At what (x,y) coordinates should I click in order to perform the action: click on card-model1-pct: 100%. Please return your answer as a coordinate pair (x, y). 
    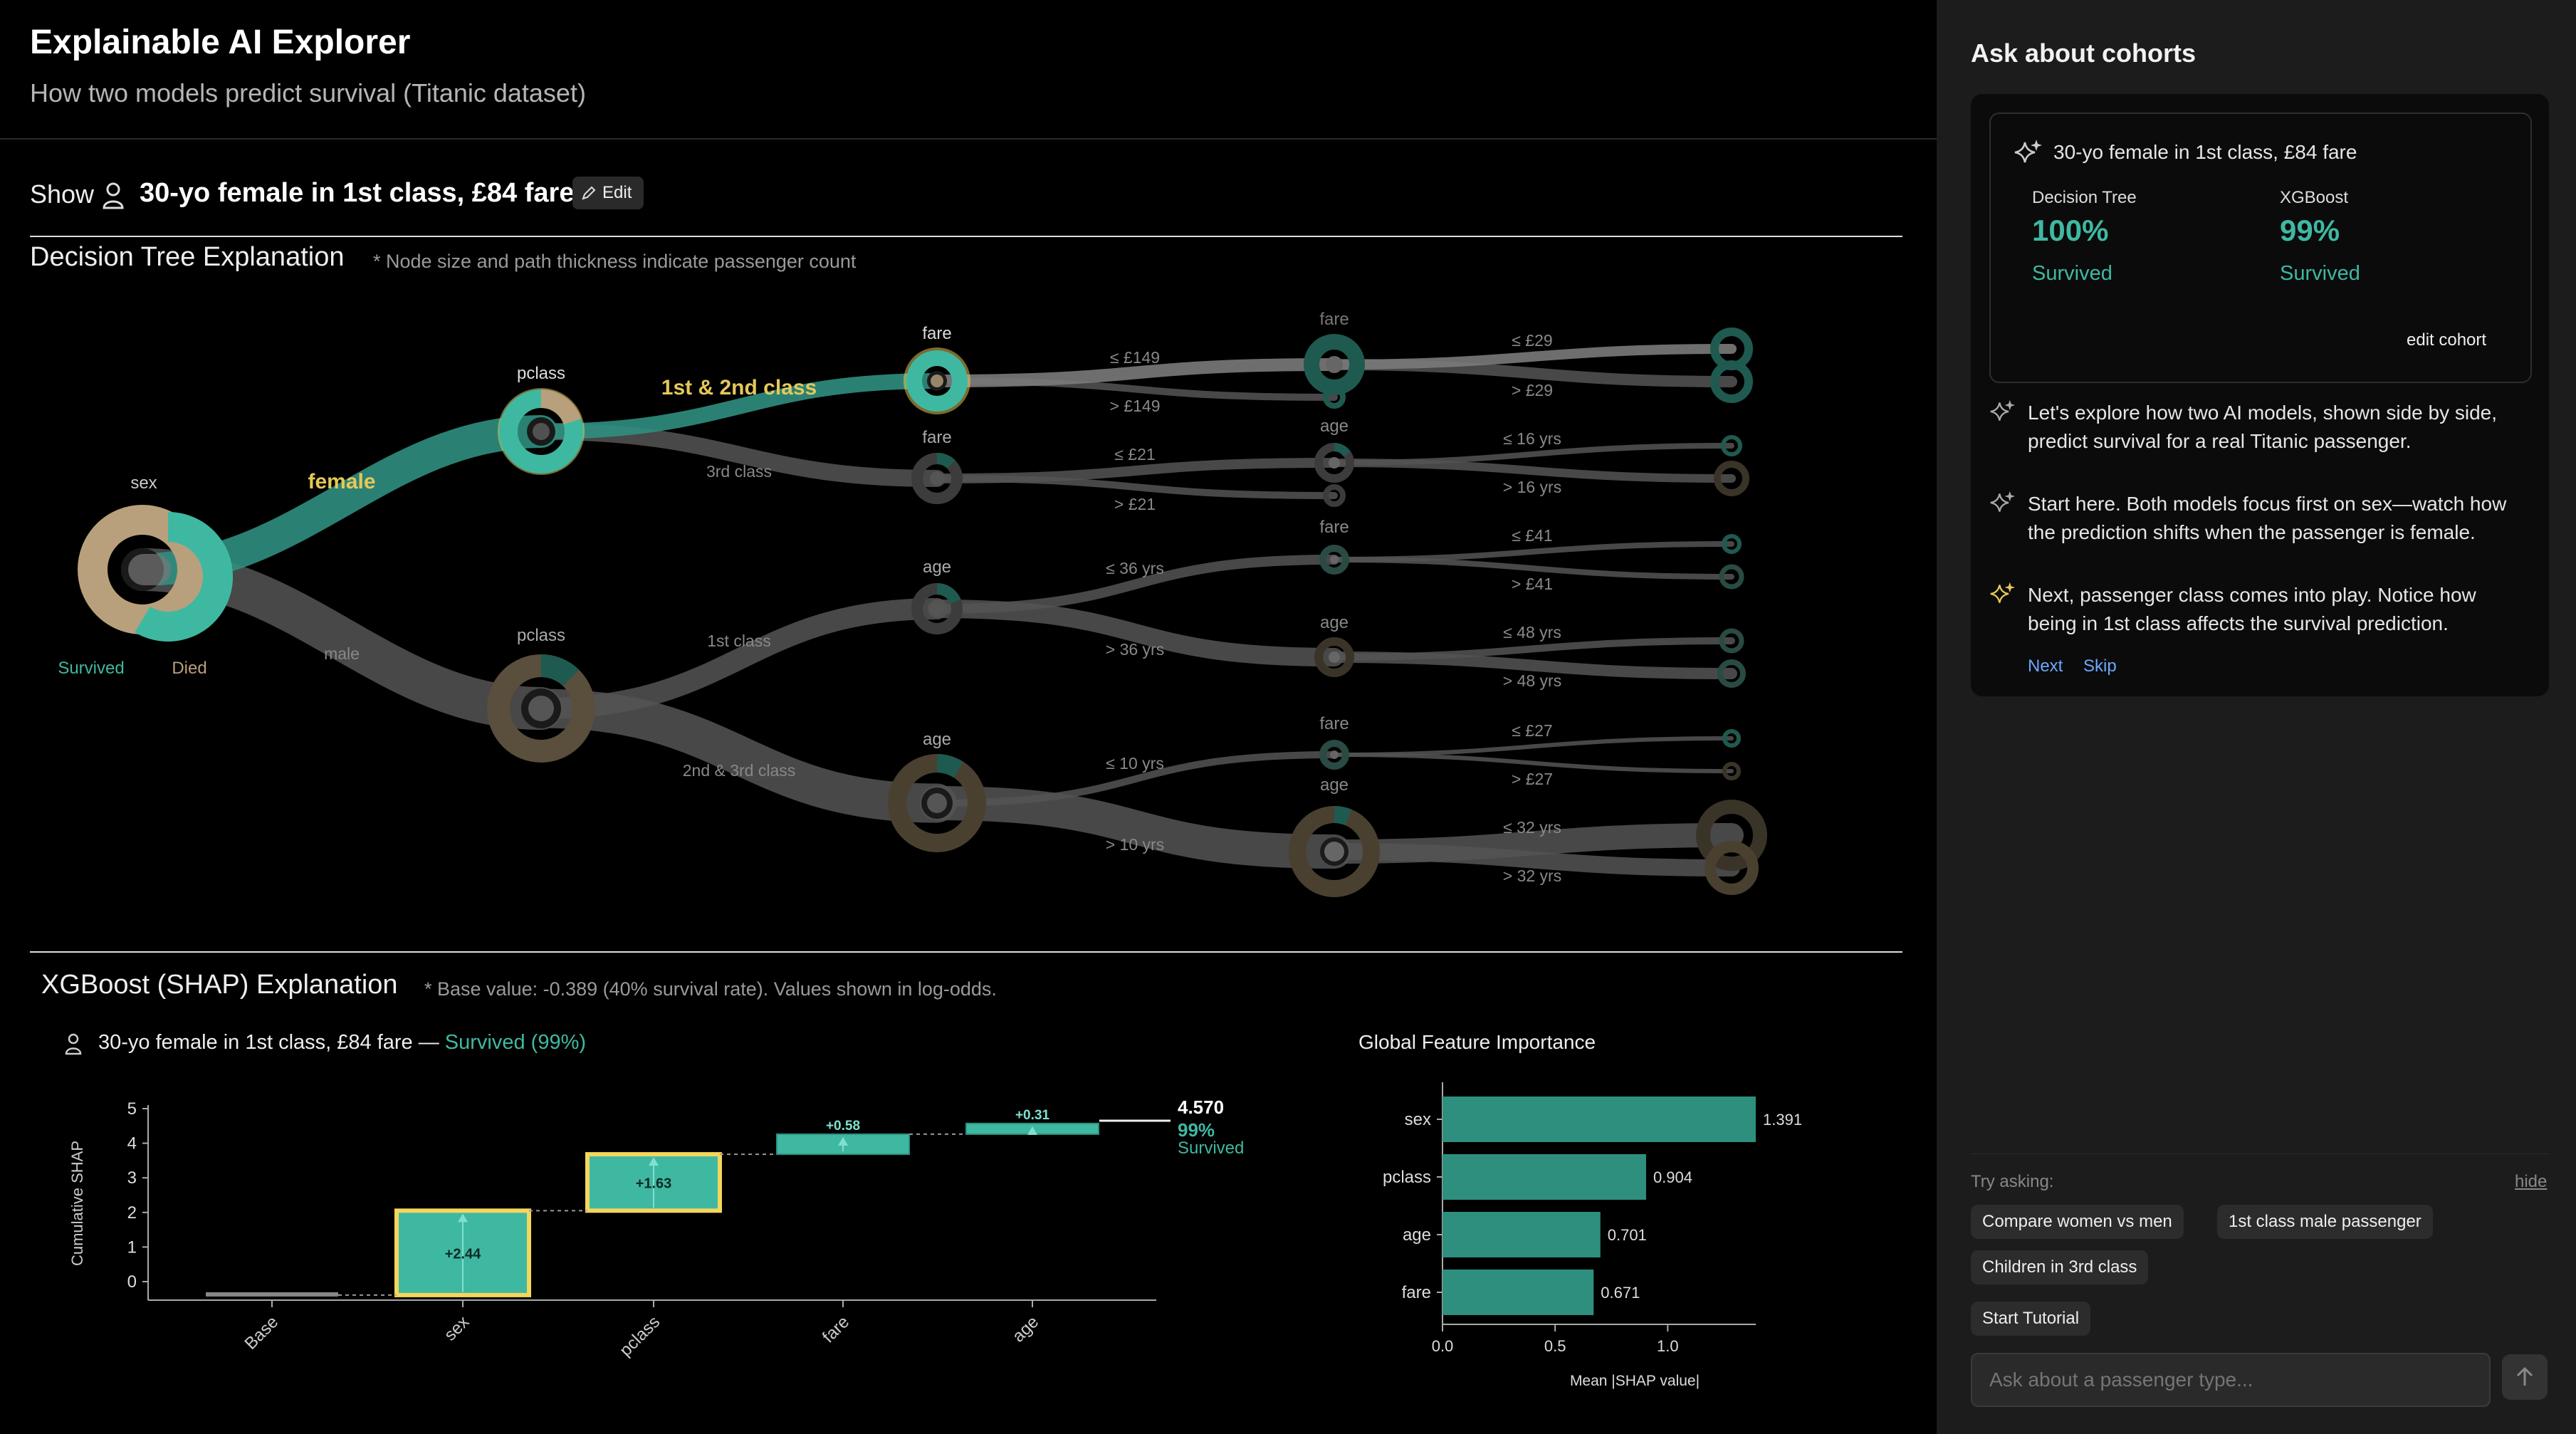
    Looking at the image, I should click on (2070, 231).